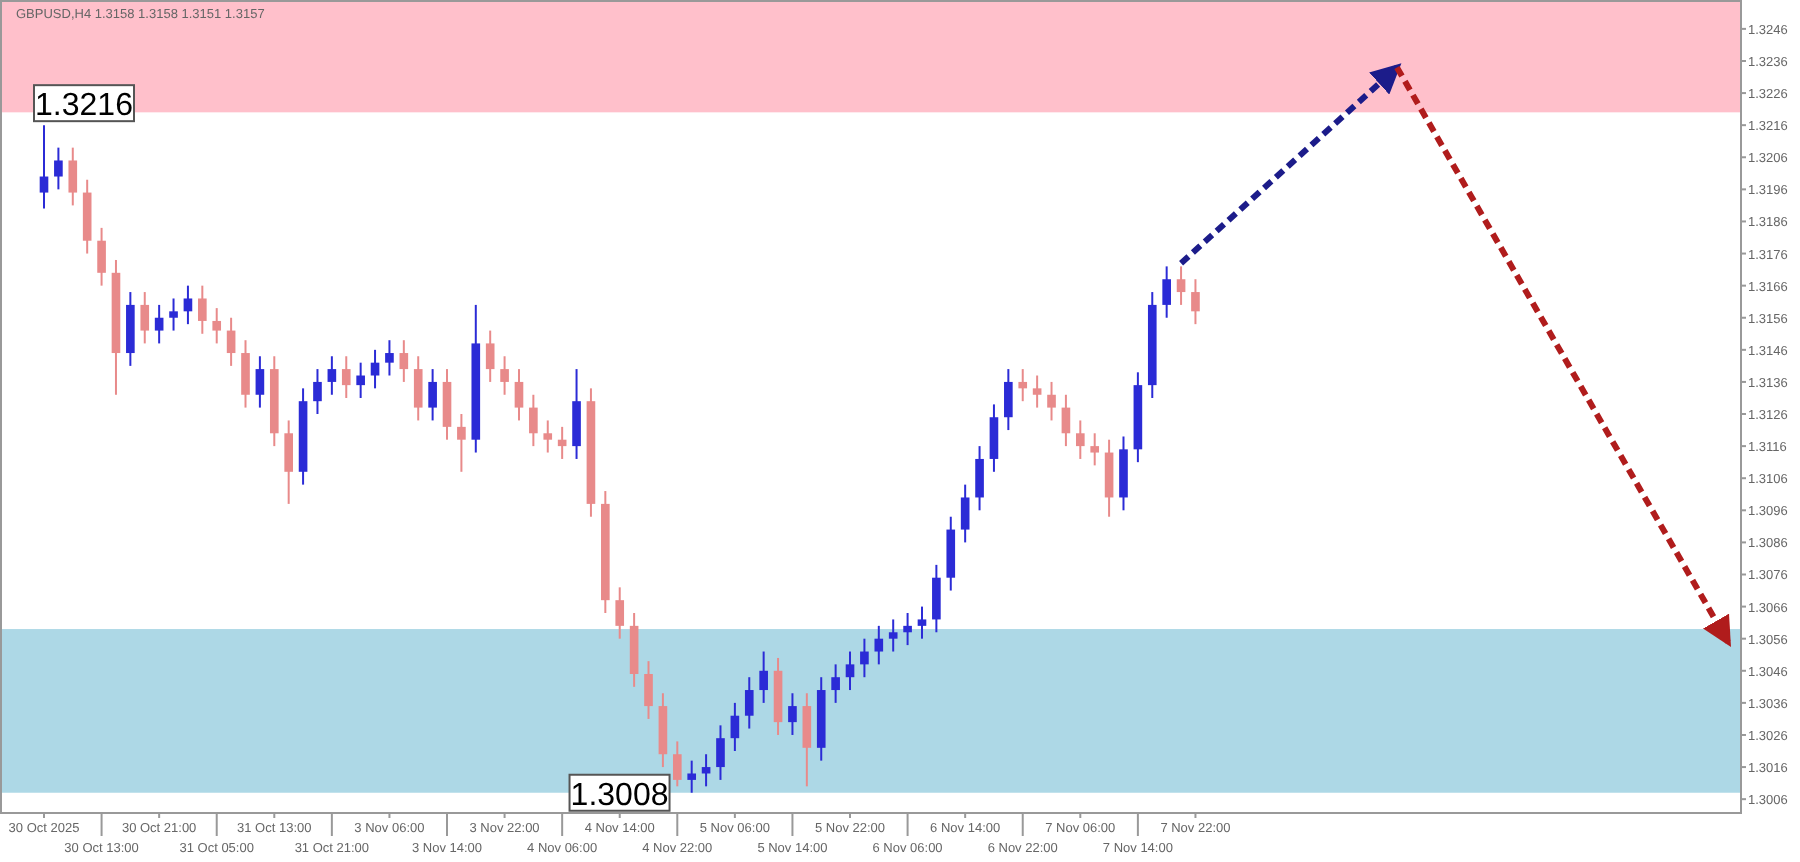  Describe the element at coordinates (619, 795) in the screenshot. I see `annotation: 1.3008` at that location.